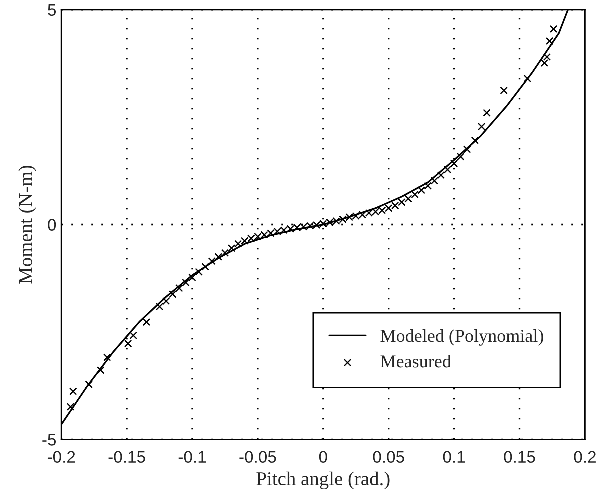 The image size is (616, 494). What do you see at coordinates (323, 481) in the screenshot?
I see `x-axis-title: Pitch angle (rad.)` at bounding box center [323, 481].